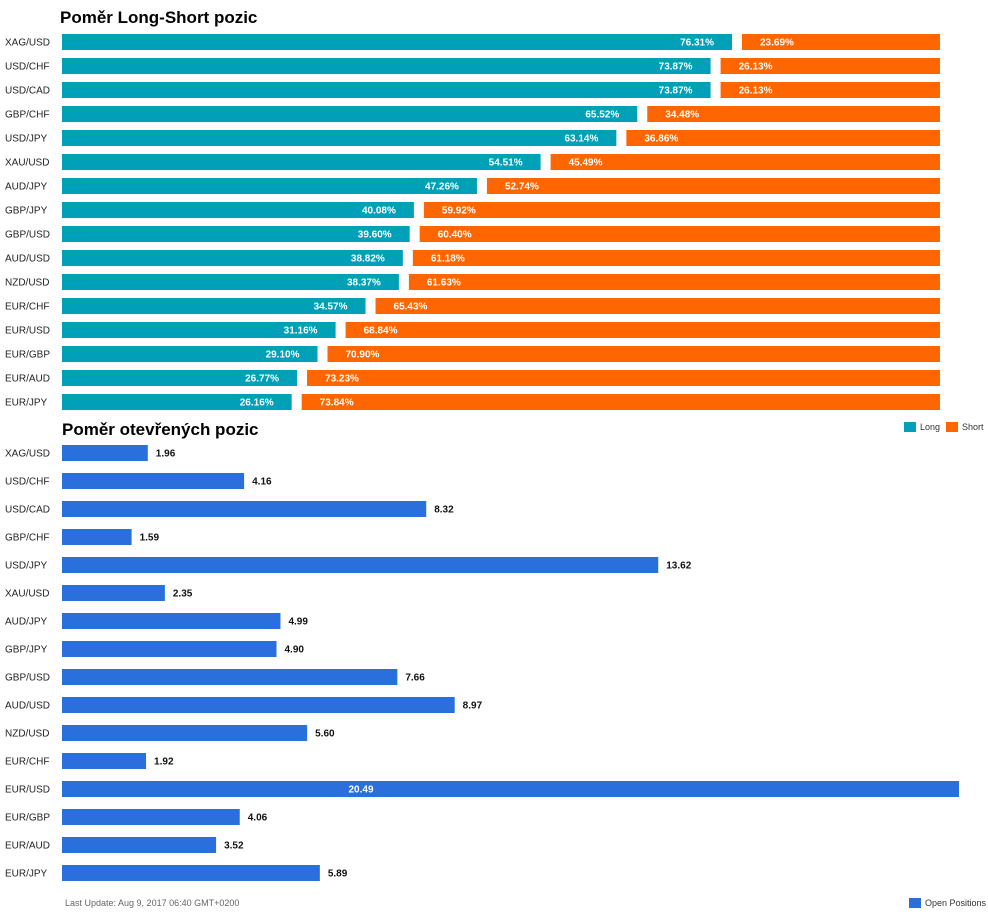  Describe the element at coordinates (283, 355) in the screenshot. I see `long-data-label: 29.10%` at that location.